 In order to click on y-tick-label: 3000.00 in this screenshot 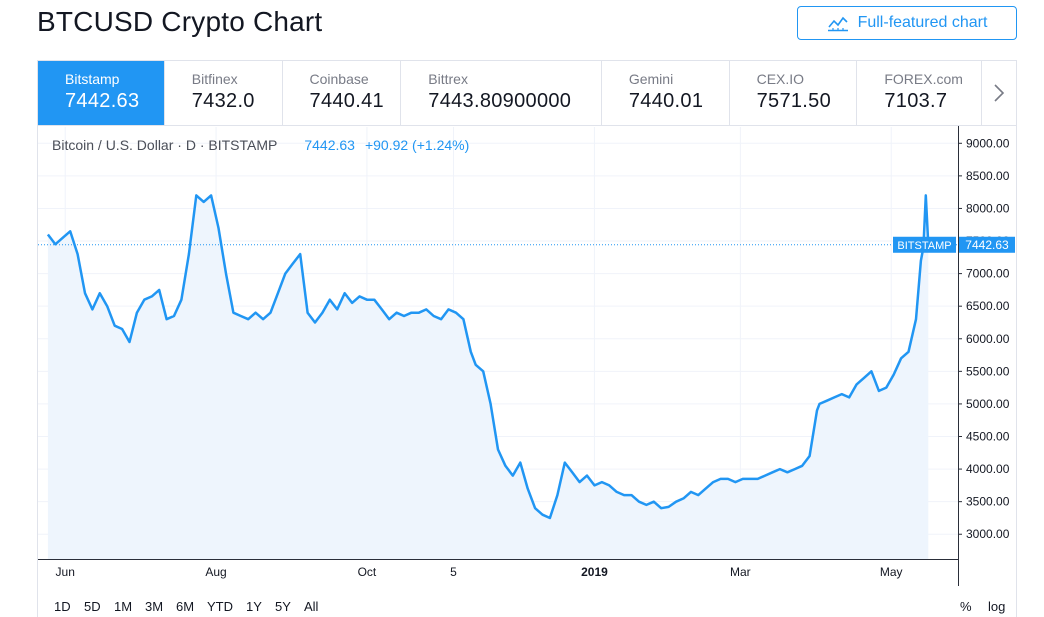, I will do `click(988, 534)`.